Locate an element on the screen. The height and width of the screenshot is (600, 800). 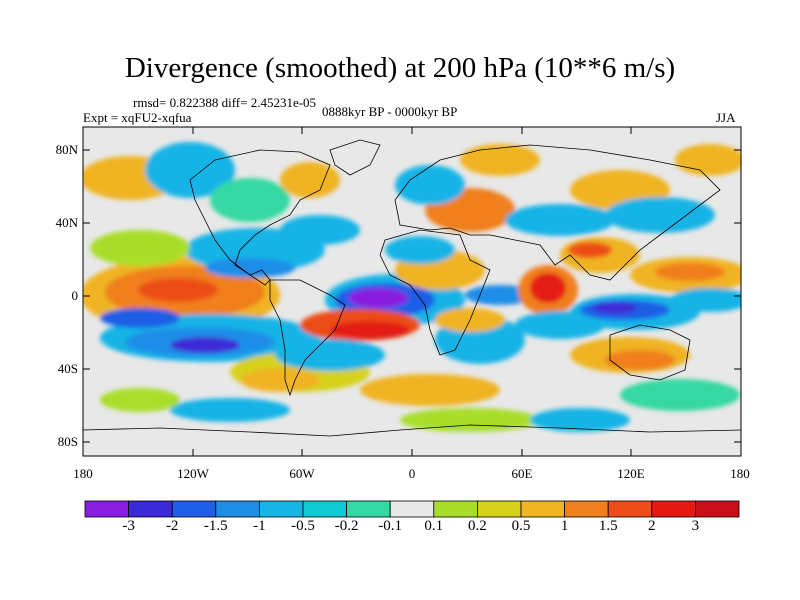
africa-outline is located at coordinates (435, 292).